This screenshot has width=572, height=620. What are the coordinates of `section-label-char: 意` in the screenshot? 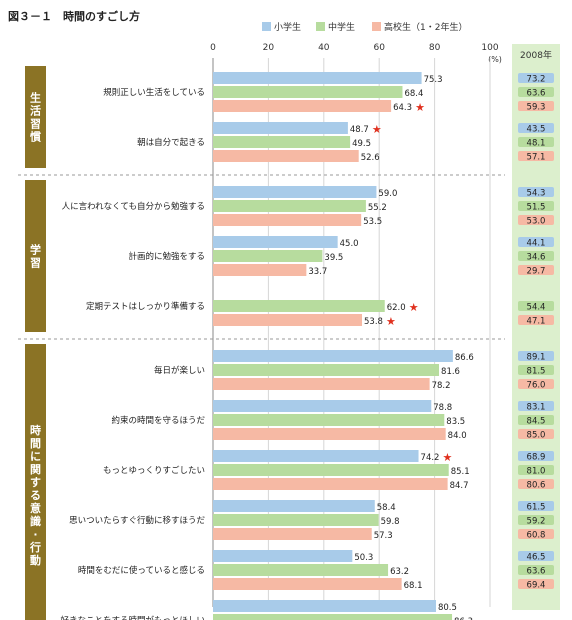 It's located at (35, 508).